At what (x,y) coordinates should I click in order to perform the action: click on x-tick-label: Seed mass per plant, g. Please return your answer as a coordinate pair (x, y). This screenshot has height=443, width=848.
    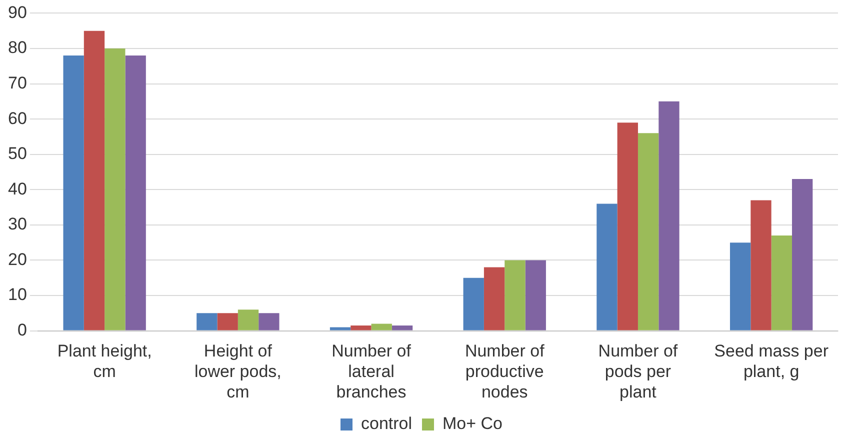
    Looking at the image, I should click on (771, 362).